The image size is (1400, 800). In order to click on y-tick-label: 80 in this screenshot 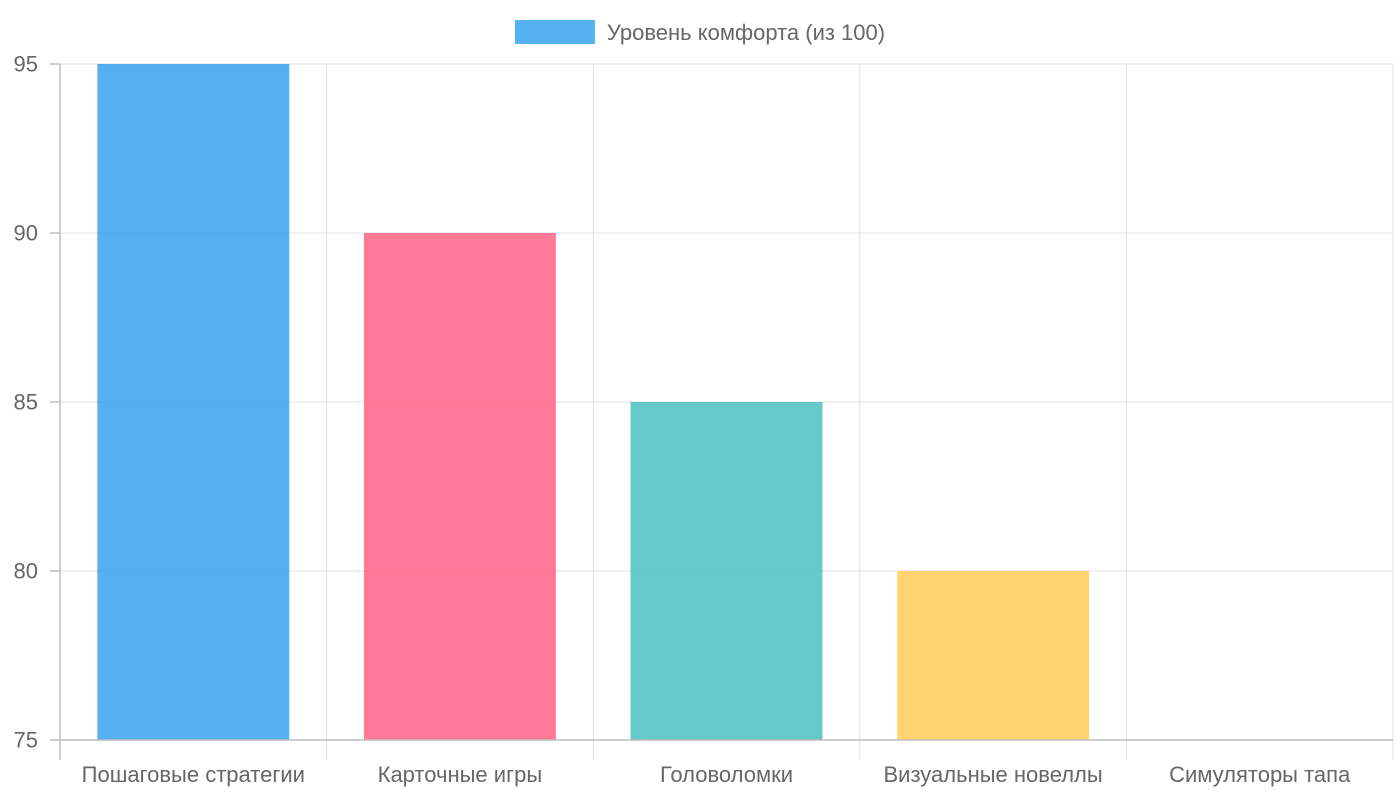, I will do `click(26, 571)`.